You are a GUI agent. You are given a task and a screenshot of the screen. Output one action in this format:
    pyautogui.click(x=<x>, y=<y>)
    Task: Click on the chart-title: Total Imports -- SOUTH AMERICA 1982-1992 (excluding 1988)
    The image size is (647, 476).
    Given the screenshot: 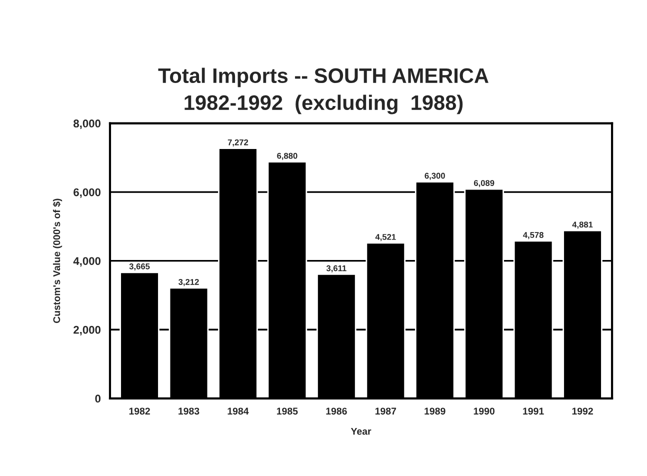 What is the action you would take?
    pyautogui.click(x=323, y=91)
    